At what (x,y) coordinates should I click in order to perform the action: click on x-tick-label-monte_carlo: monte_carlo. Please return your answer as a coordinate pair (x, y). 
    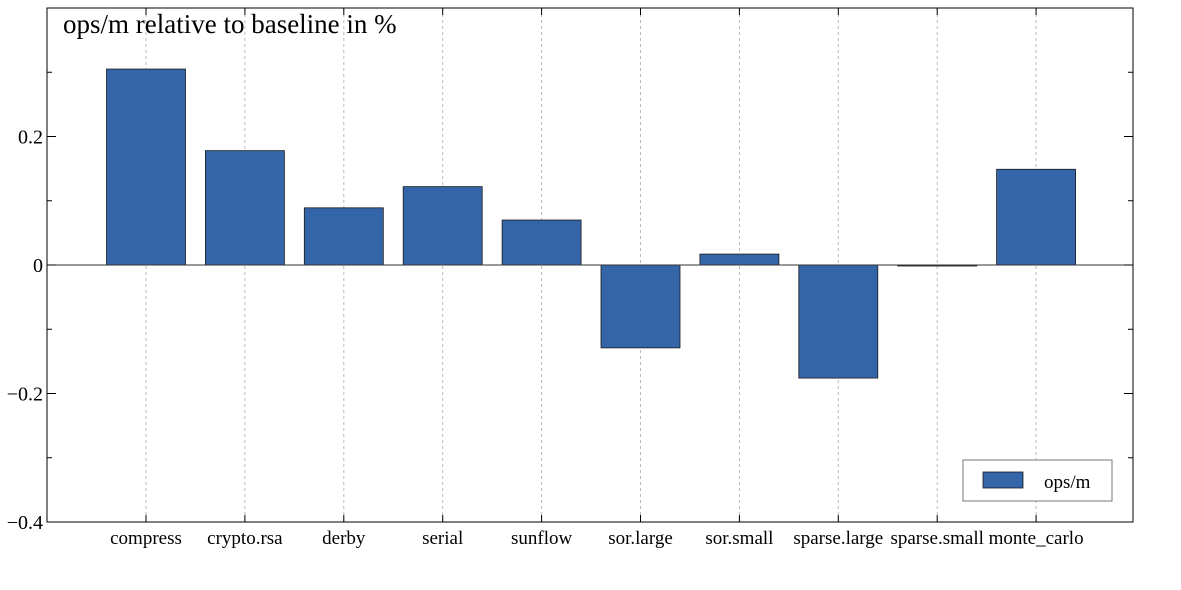
    Looking at the image, I should click on (1036, 538).